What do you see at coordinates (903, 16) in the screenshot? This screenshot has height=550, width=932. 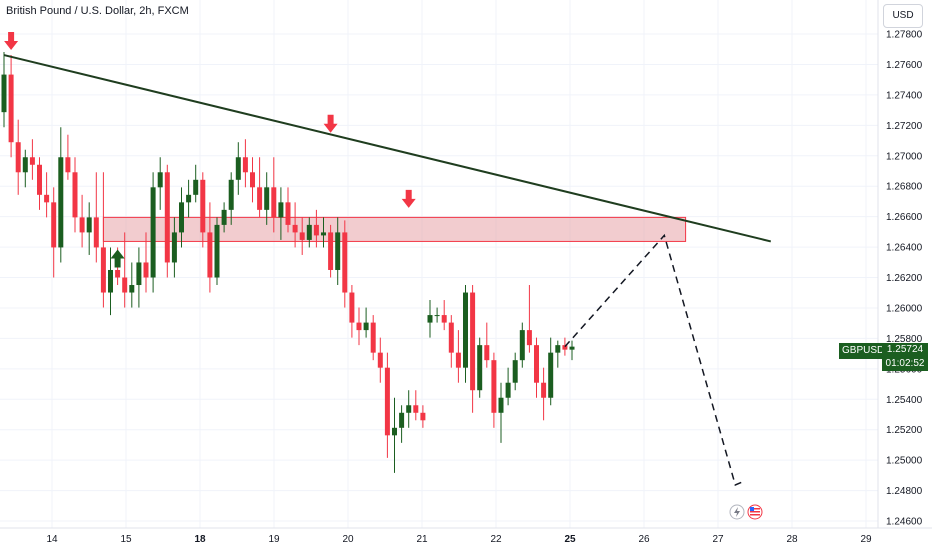 I see `currency-button: USD` at bounding box center [903, 16].